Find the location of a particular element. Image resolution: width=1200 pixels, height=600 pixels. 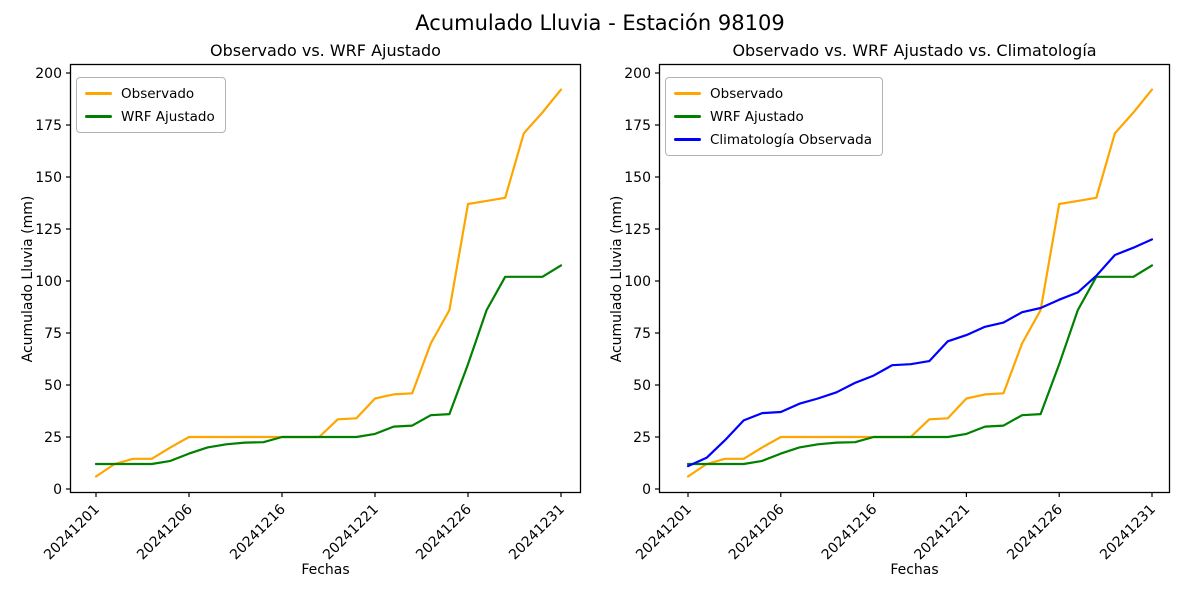

legend-left: Observado WRF Ajustado is located at coordinates (151, 105).